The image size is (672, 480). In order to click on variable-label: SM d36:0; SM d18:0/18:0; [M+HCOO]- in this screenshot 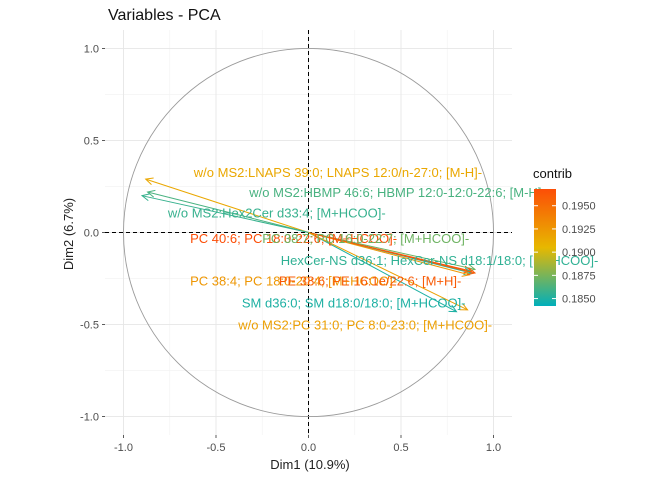, I will do `click(354, 302)`.